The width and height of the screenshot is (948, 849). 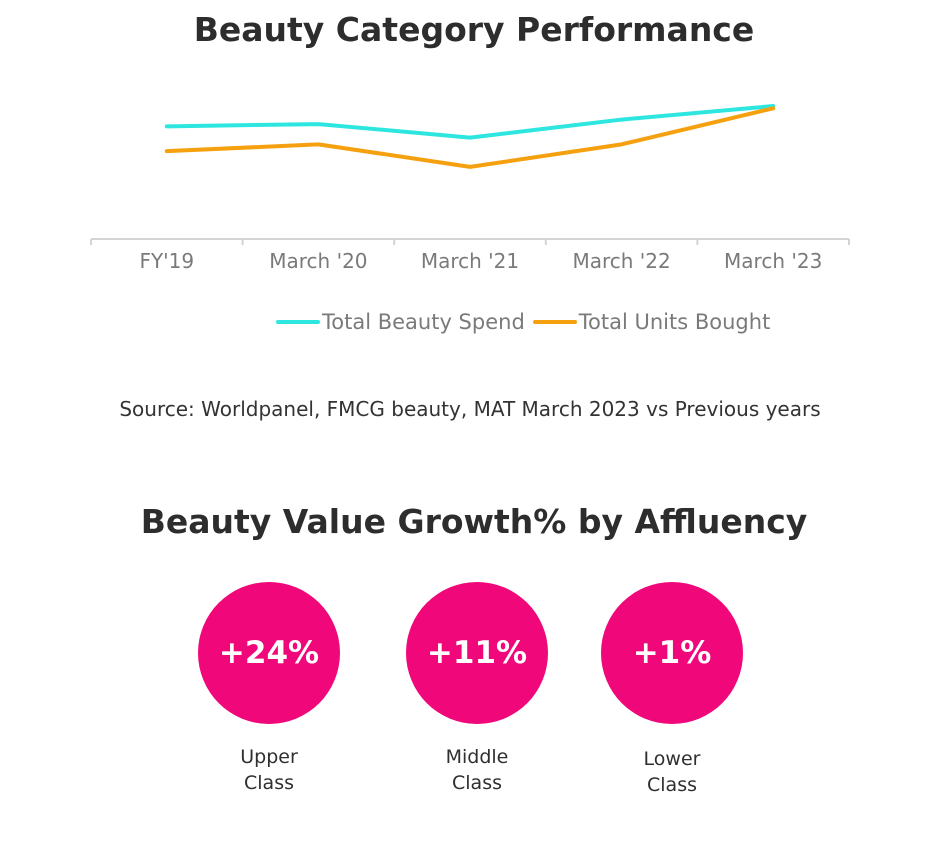 I want to click on growth-label-middle-line2: Class, so click(x=477, y=783).